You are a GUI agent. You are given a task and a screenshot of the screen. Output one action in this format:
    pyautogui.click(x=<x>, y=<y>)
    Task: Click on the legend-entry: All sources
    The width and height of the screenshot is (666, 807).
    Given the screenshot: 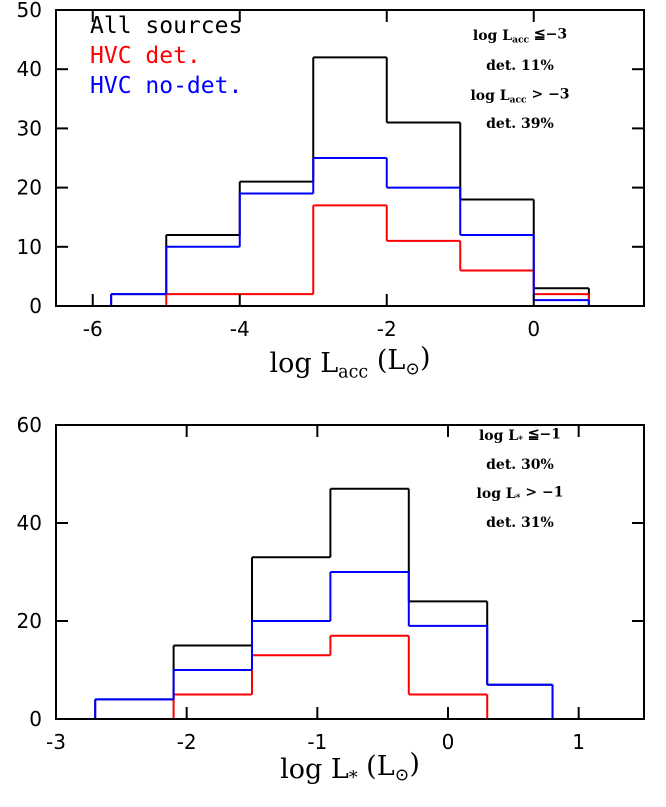 What is the action you would take?
    pyautogui.click(x=166, y=26)
    